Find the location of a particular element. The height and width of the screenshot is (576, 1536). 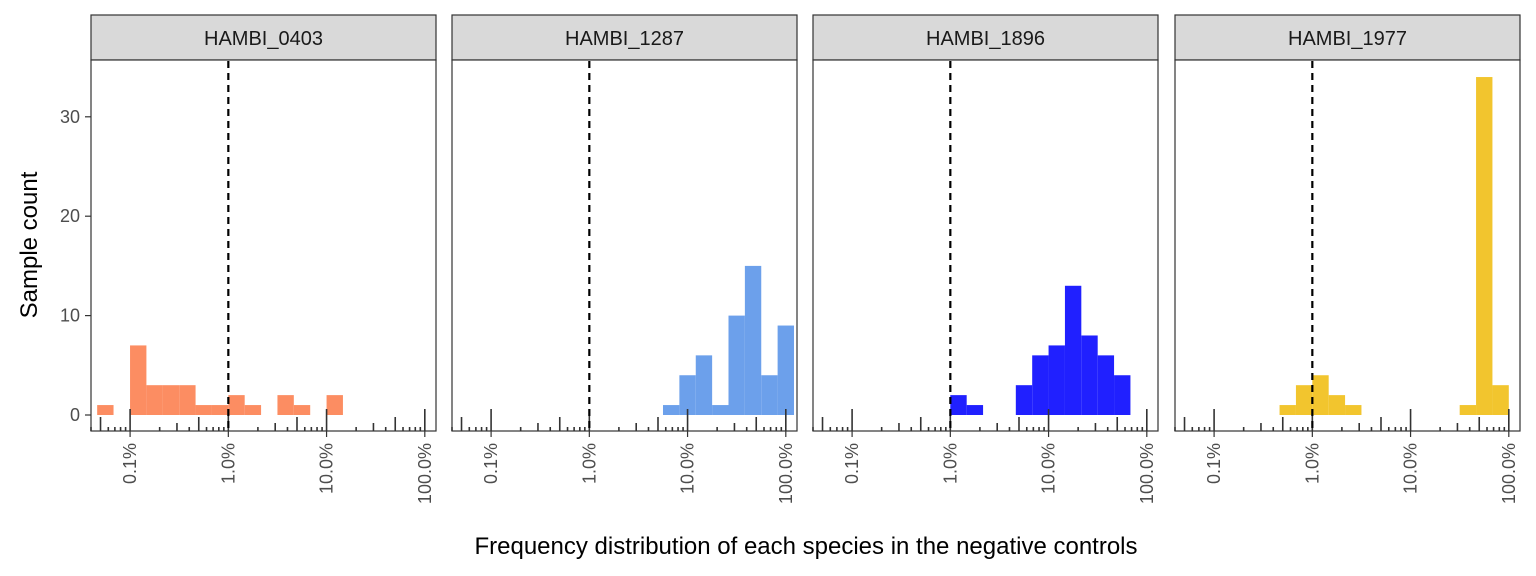

y-axis-title: Sample count is located at coordinates (29, 244).